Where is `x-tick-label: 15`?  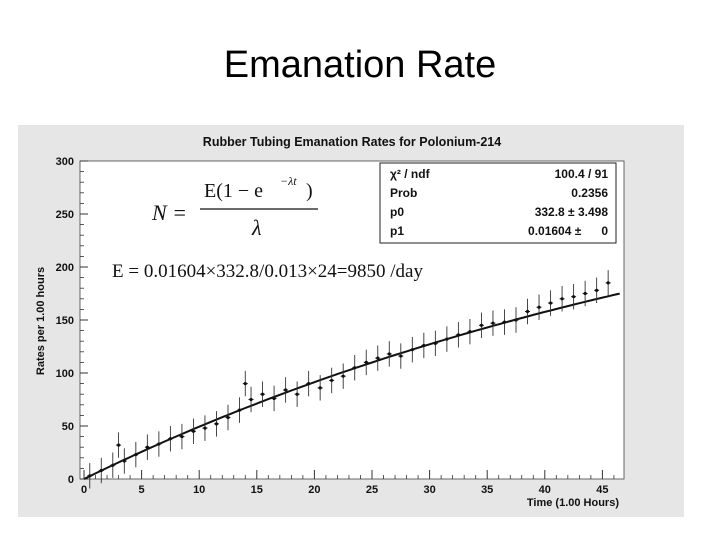 x-tick-label: 15 is located at coordinates (257, 490).